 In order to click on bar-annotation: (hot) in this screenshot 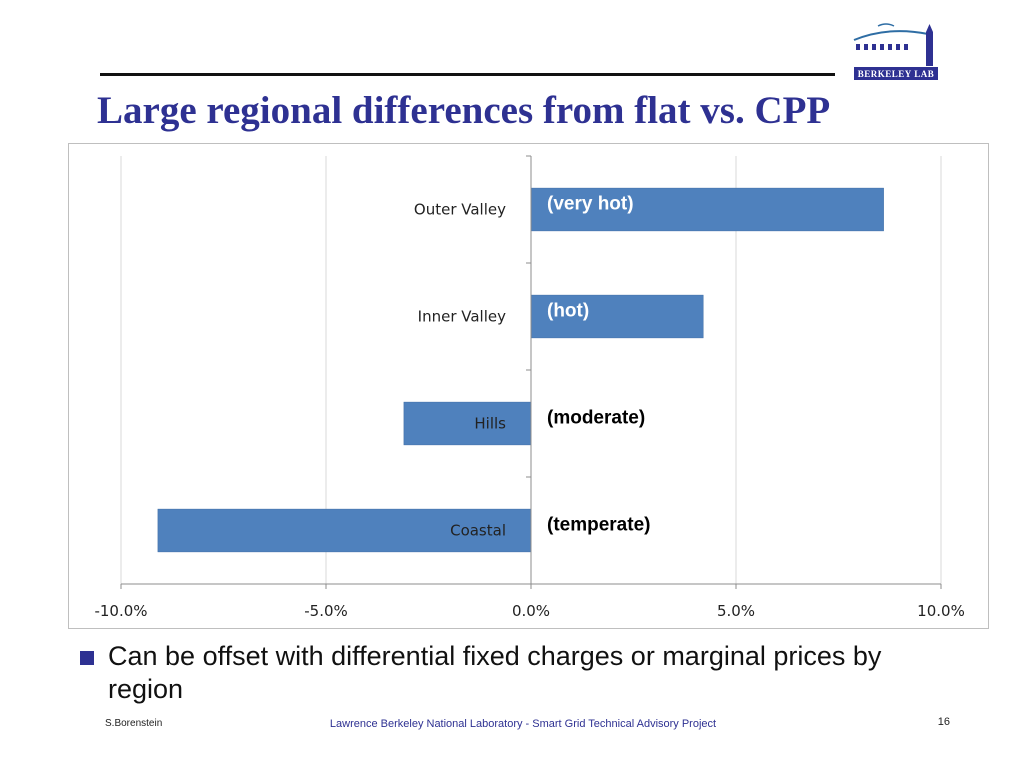, I will do `click(568, 311)`.